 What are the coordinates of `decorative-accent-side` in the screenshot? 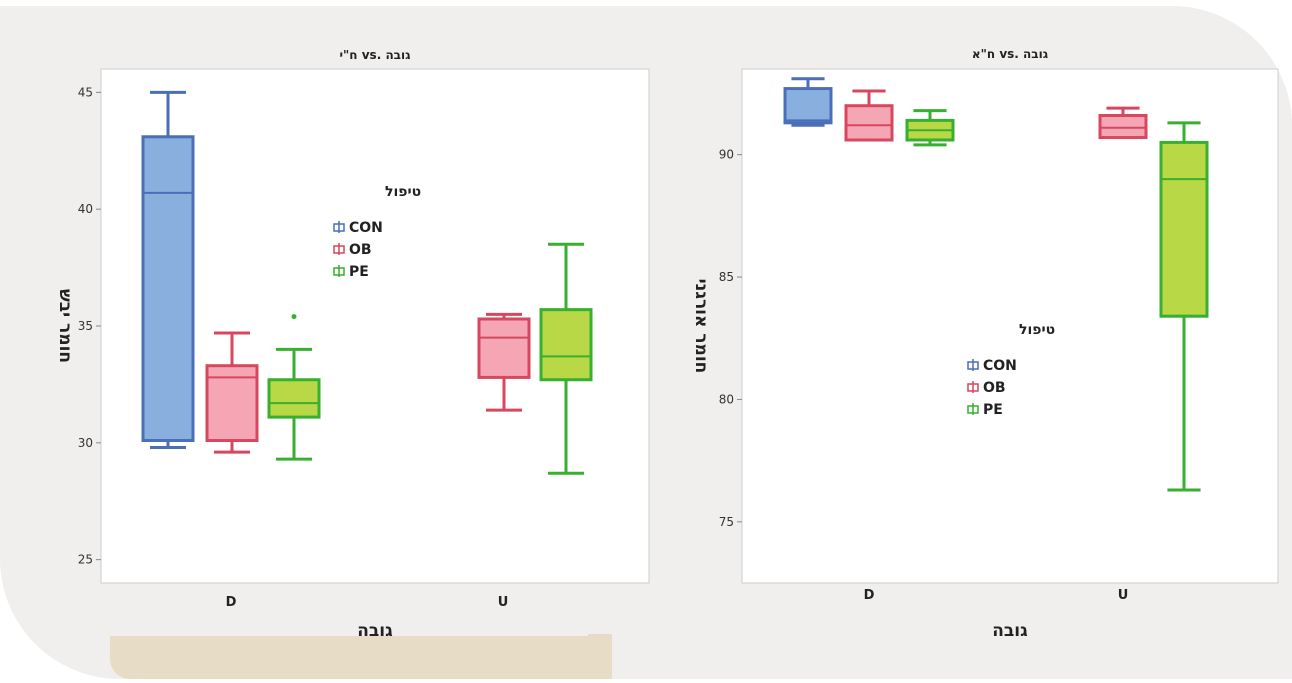 It's located at (600, 656).